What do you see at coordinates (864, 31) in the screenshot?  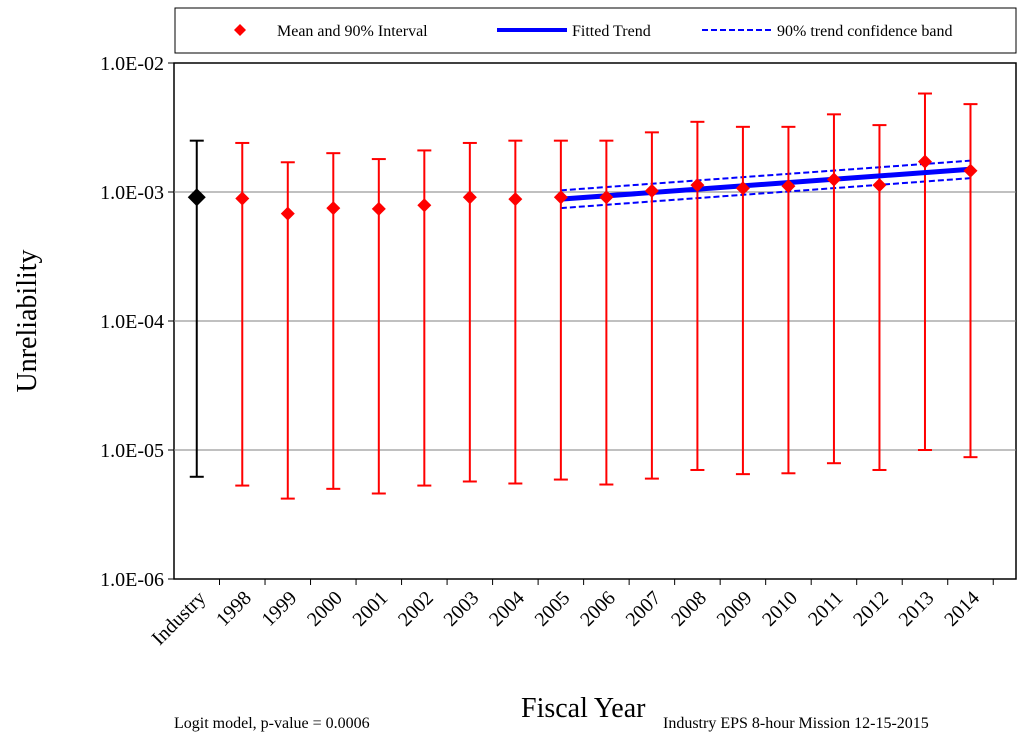 I see `legend-label-confidence-band: 90% trend confidence band` at bounding box center [864, 31].